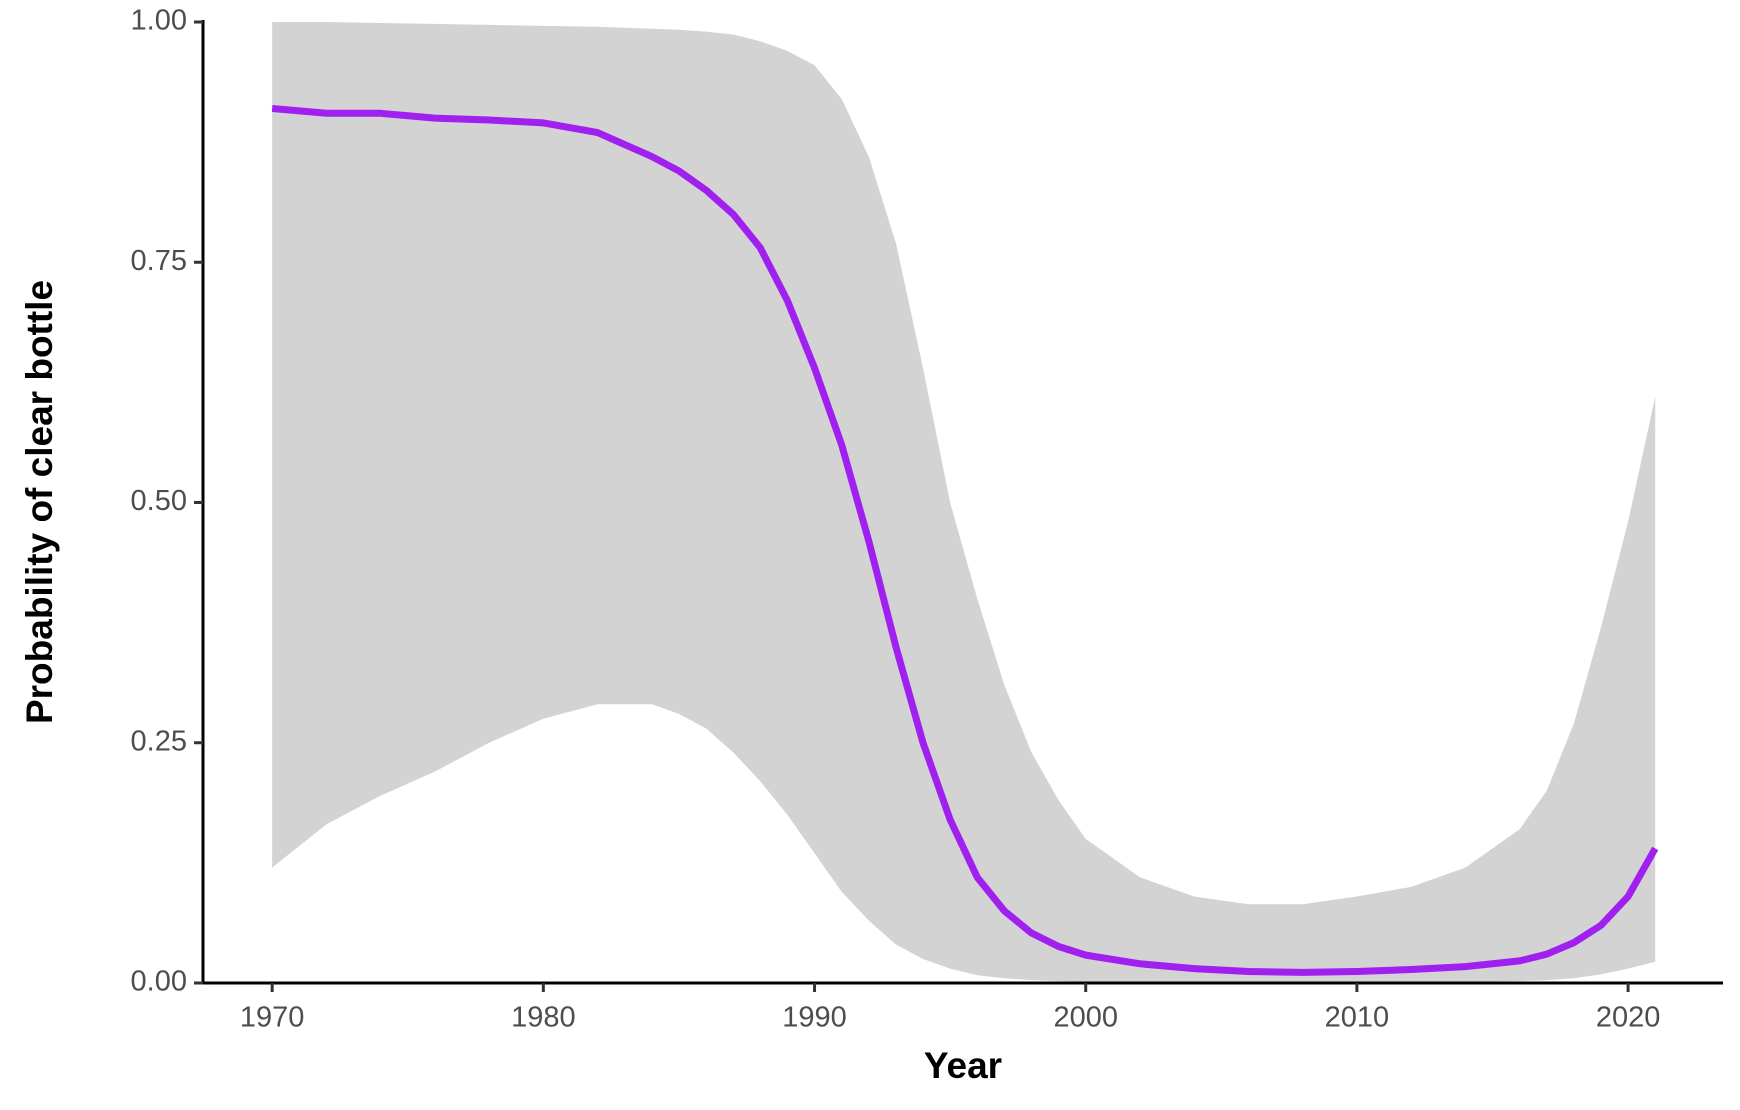 The image size is (1740, 1110). I want to click on x-tick-label: 1990, so click(814, 1018).